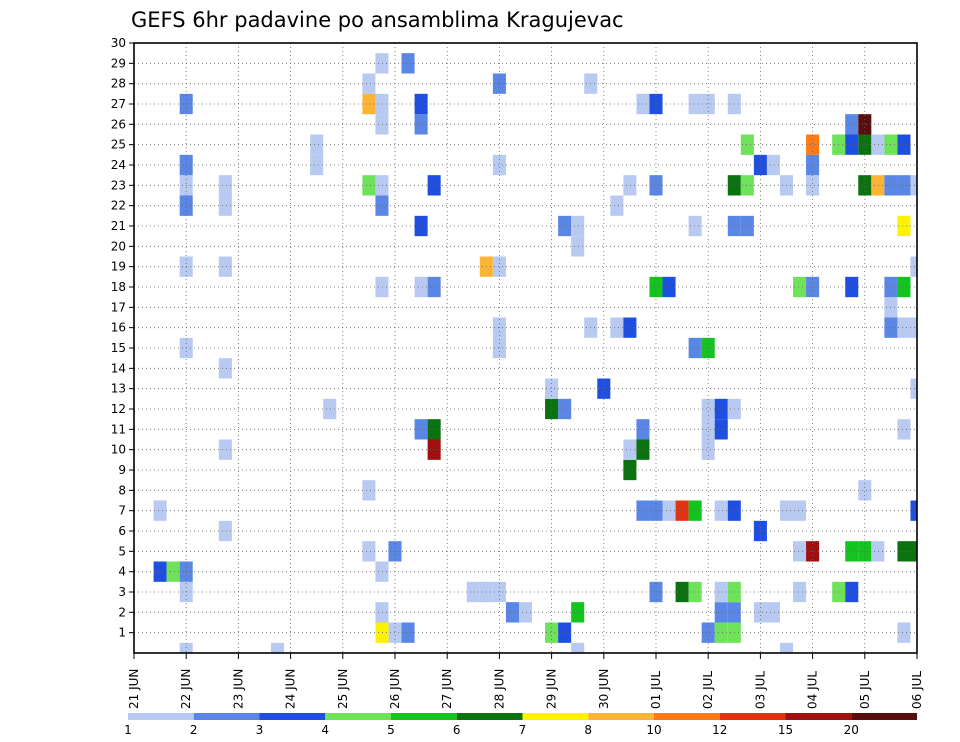 This screenshot has width=960, height=742. Describe the element at coordinates (851, 730) in the screenshot. I see `colorbar-label: 20` at that location.